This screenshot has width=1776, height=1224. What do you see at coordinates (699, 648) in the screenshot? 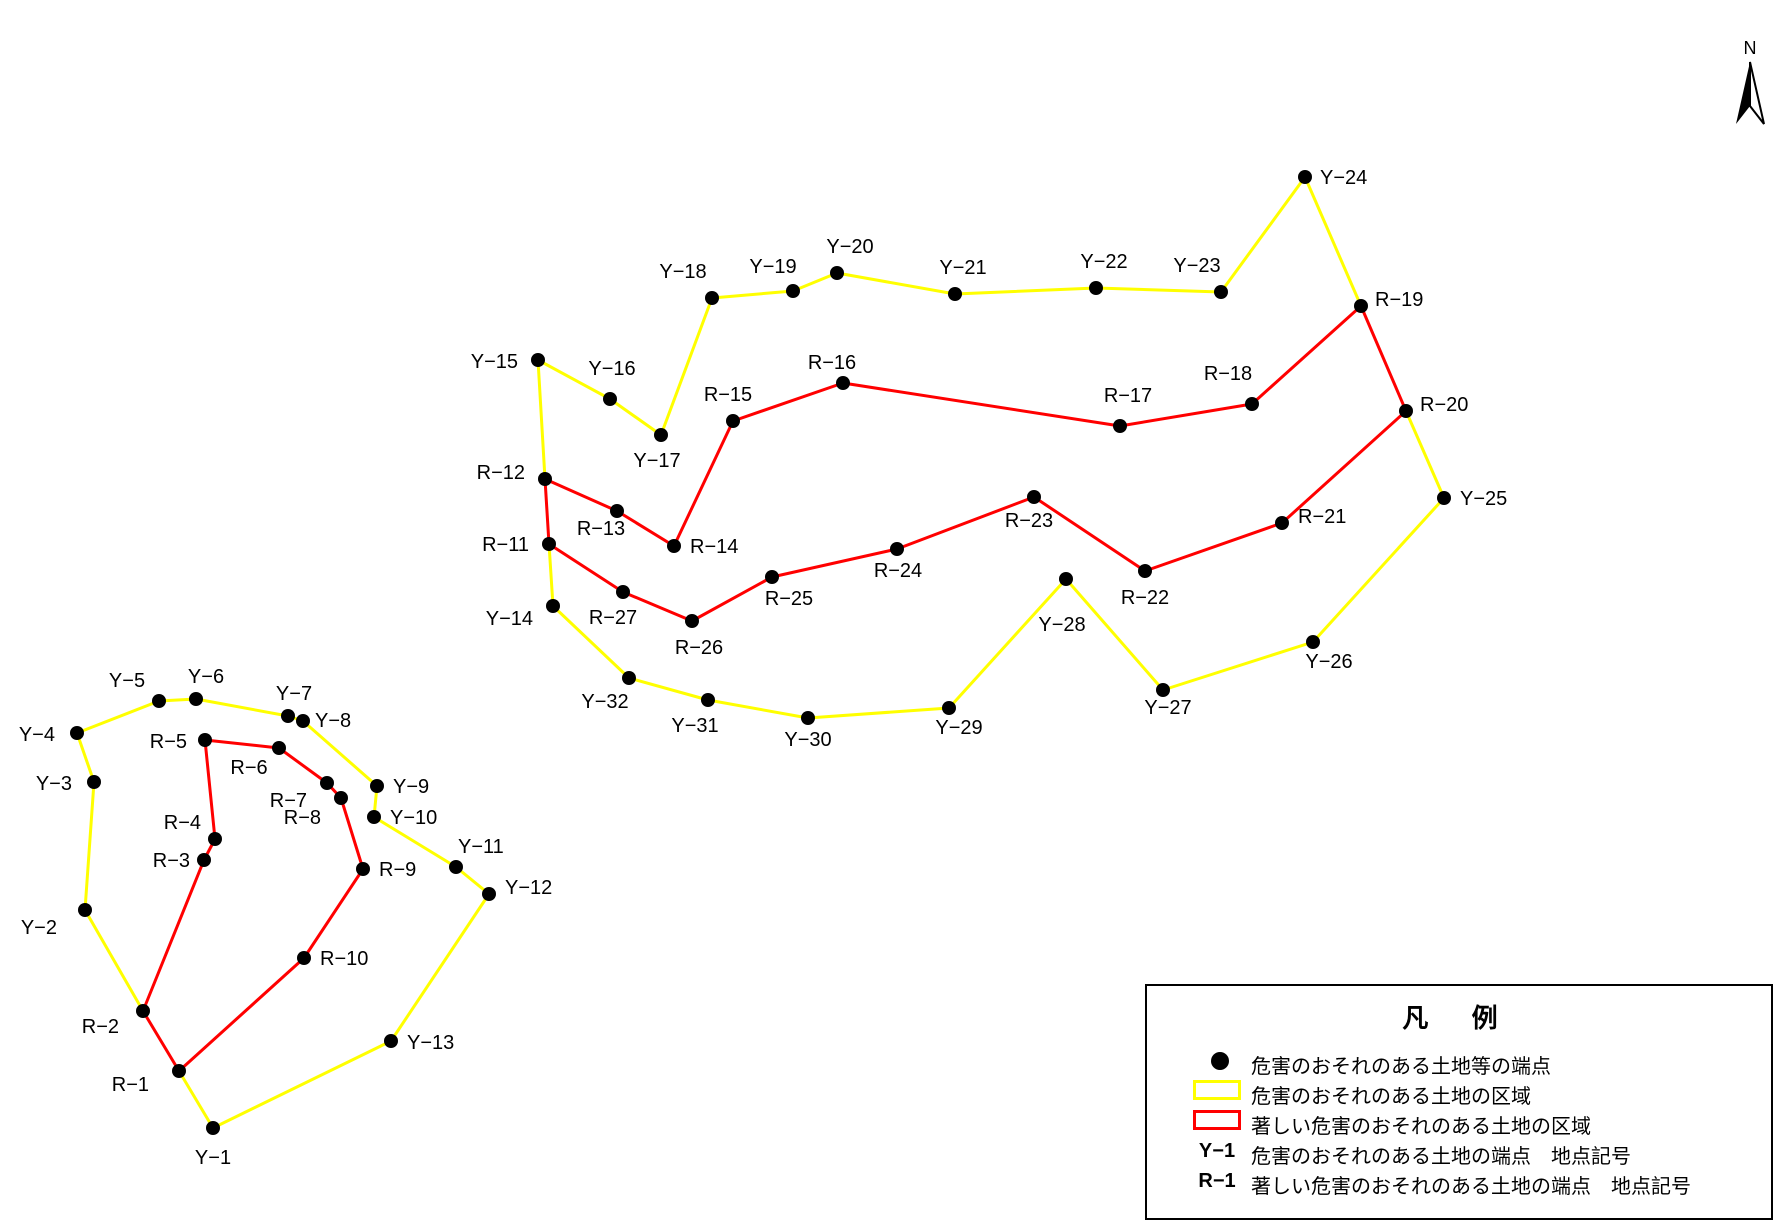
I see `endpoint-label-r-26: R−26` at bounding box center [699, 648].